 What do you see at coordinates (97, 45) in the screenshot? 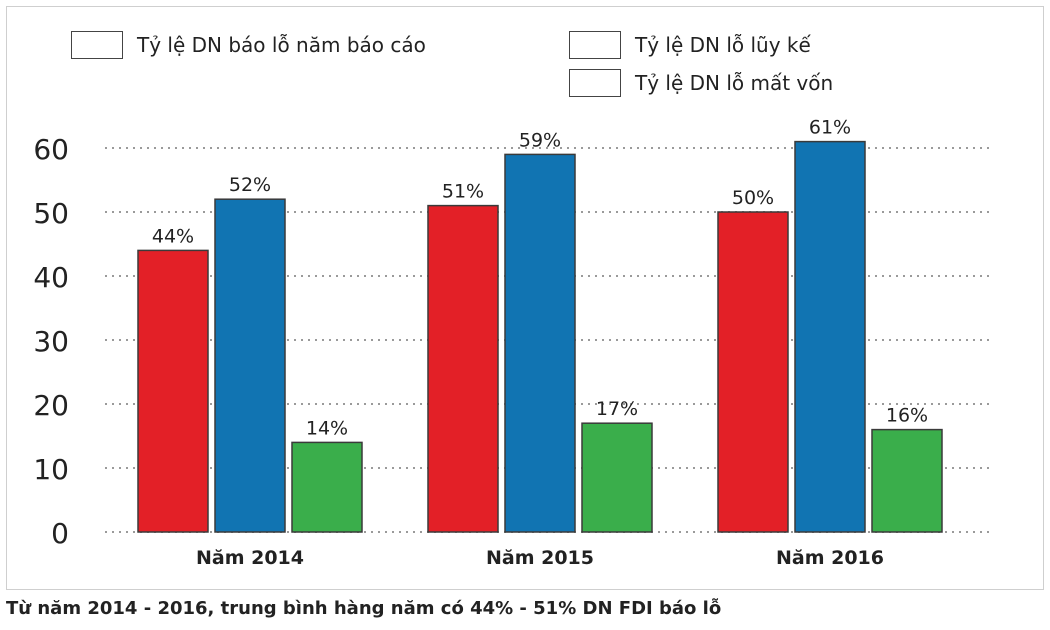
I see `legend-swatch-red` at bounding box center [97, 45].